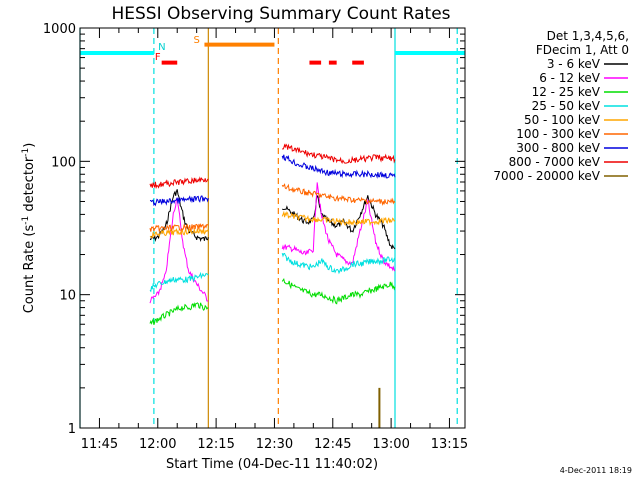  I want to click on x-tick-label: 11:45, so click(99, 444).